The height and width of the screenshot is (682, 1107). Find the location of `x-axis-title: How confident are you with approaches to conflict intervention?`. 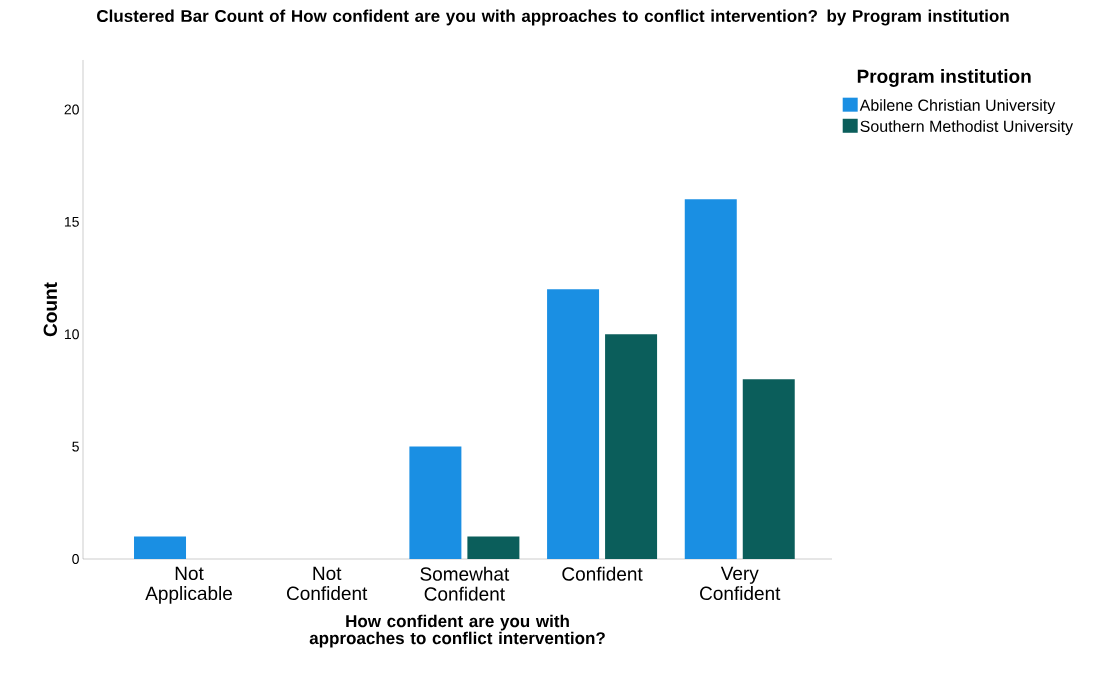

x-axis-title: How confident are you with approaches to conflict intervention? is located at coordinates (457, 631).